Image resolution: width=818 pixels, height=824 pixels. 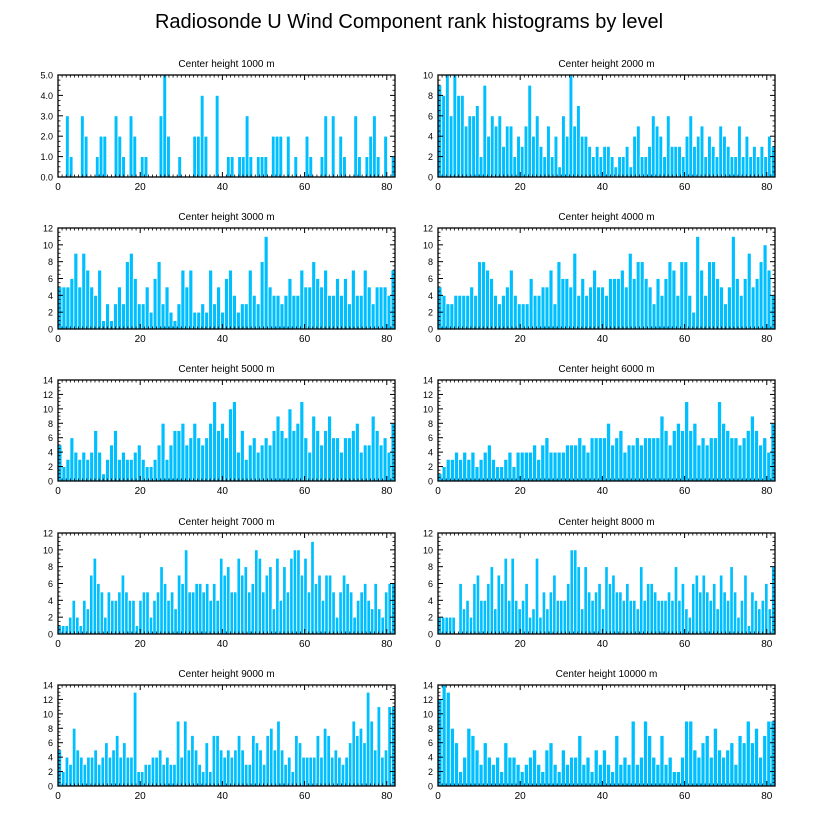 What do you see at coordinates (438, 644) in the screenshot?
I see `x-tick-label: 0` at bounding box center [438, 644].